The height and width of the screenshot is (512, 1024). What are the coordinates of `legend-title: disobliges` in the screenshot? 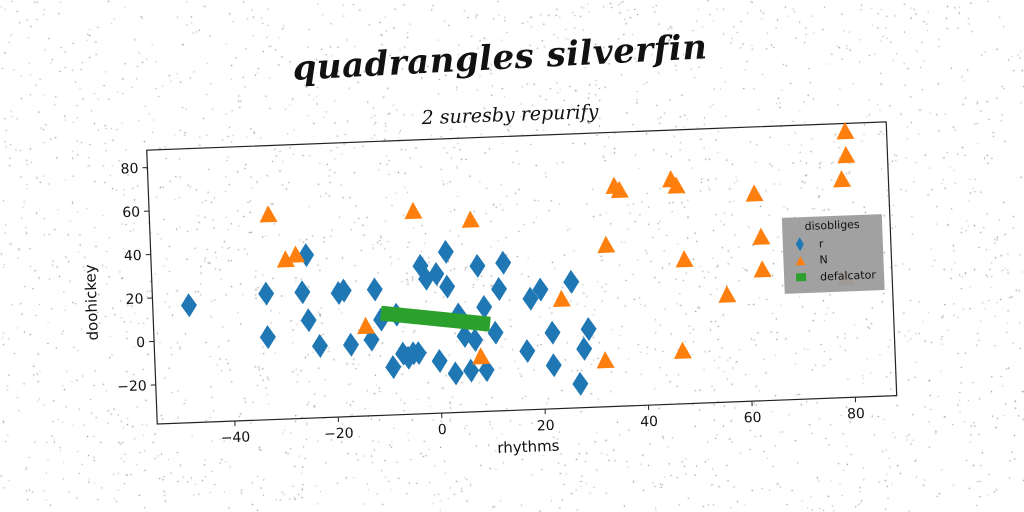 It's located at (832, 225).